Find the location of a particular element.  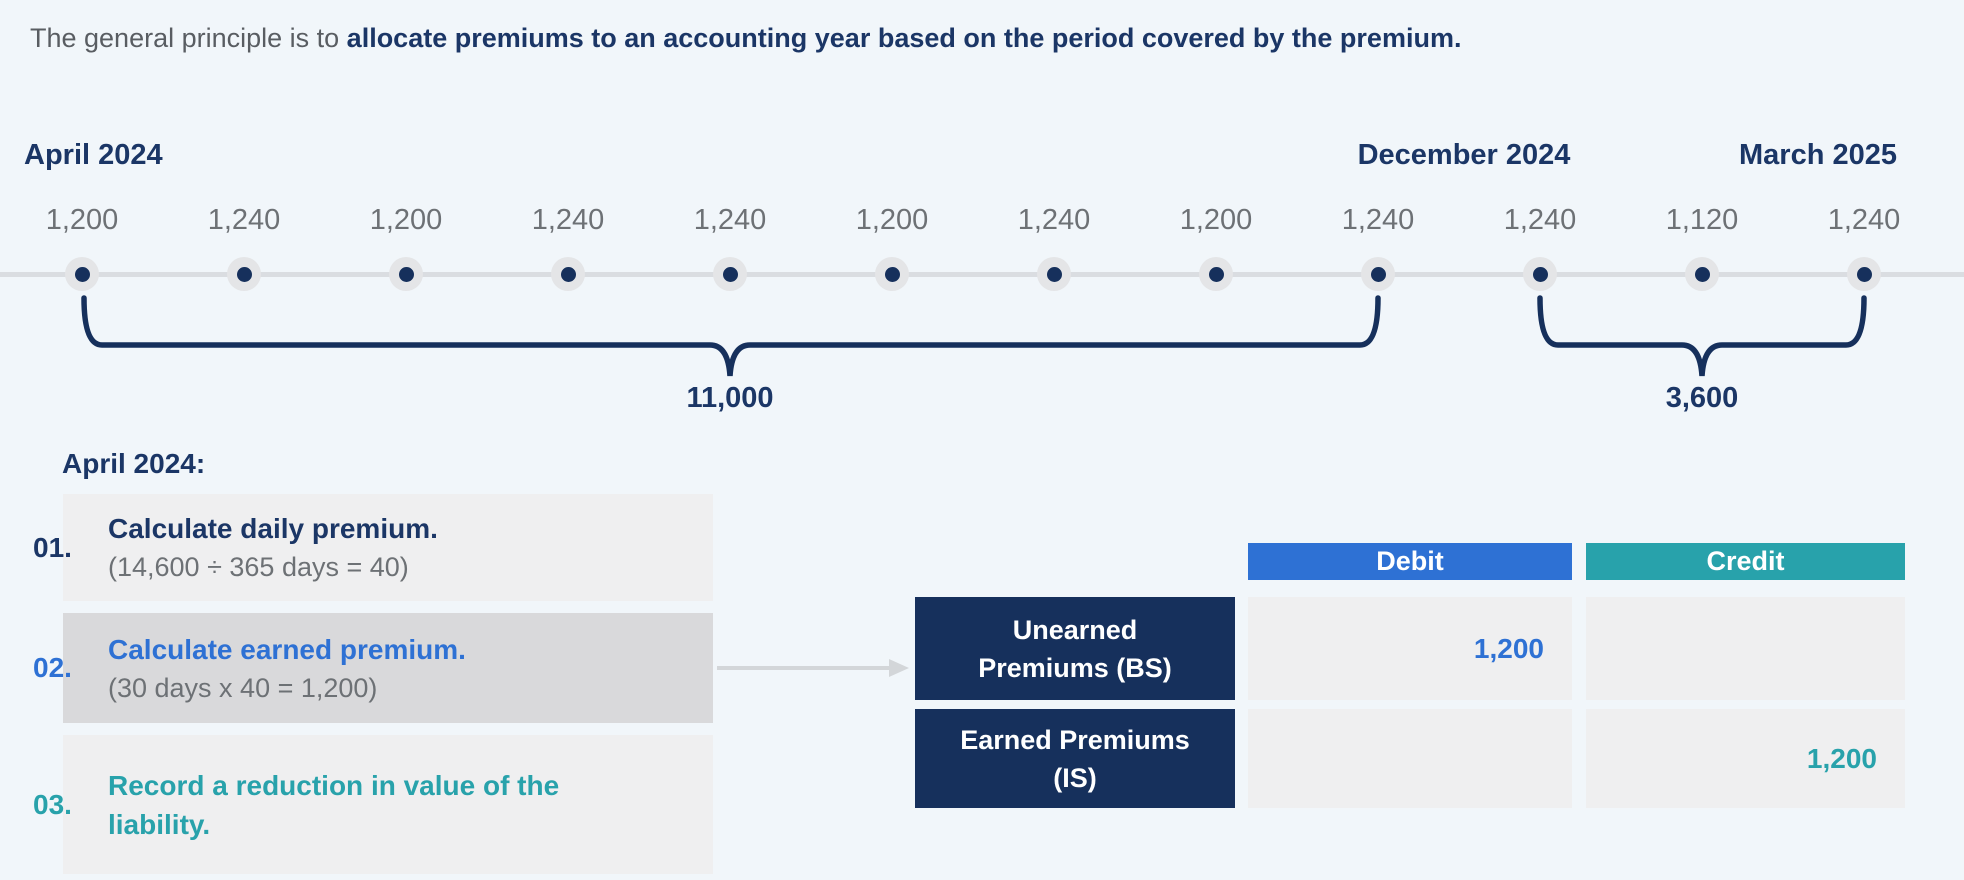

journal-cell-credit-unearned is located at coordinates (1745, 648).